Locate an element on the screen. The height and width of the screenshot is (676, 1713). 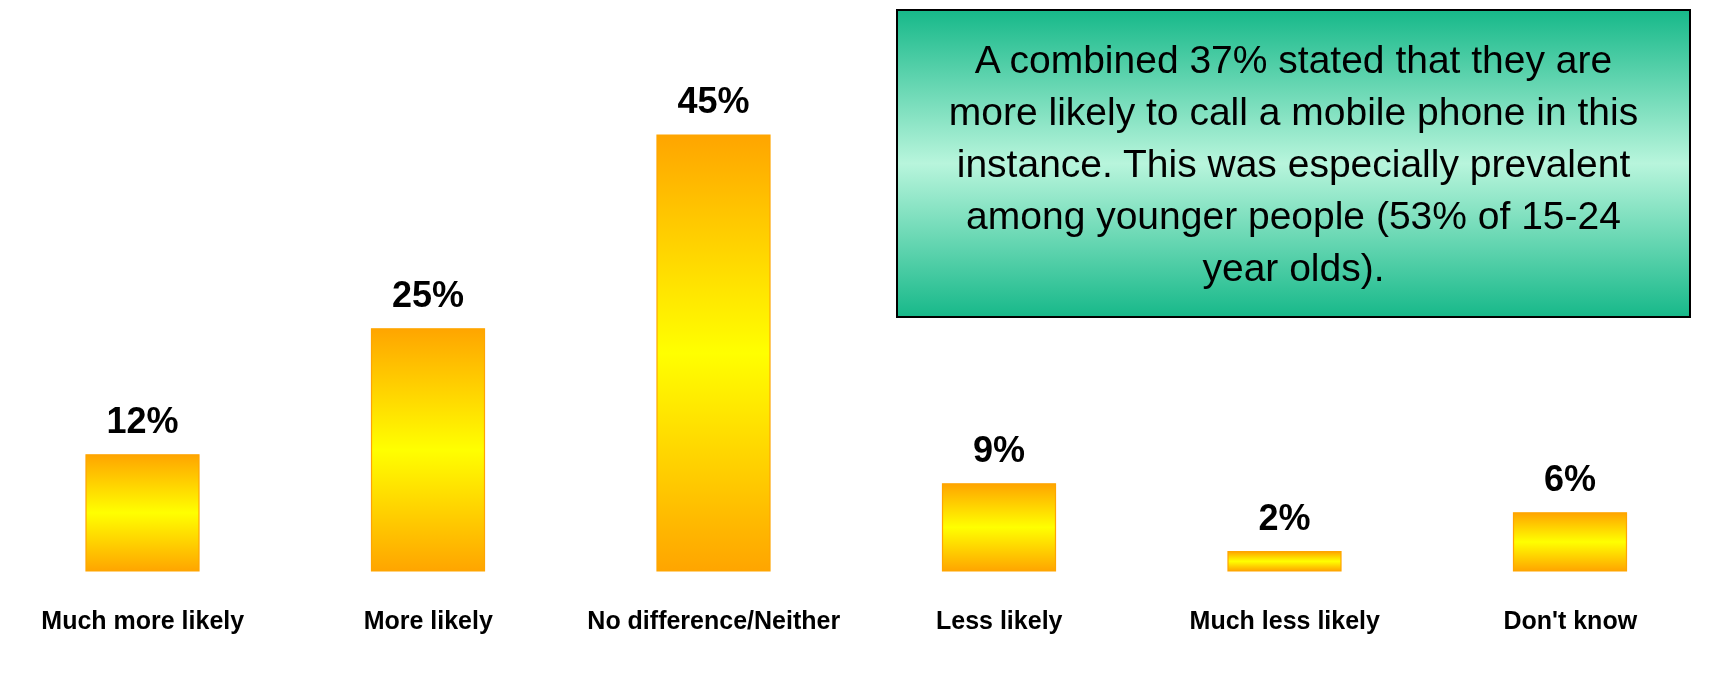
data-label: 25% is located at coordinates (428, 294).